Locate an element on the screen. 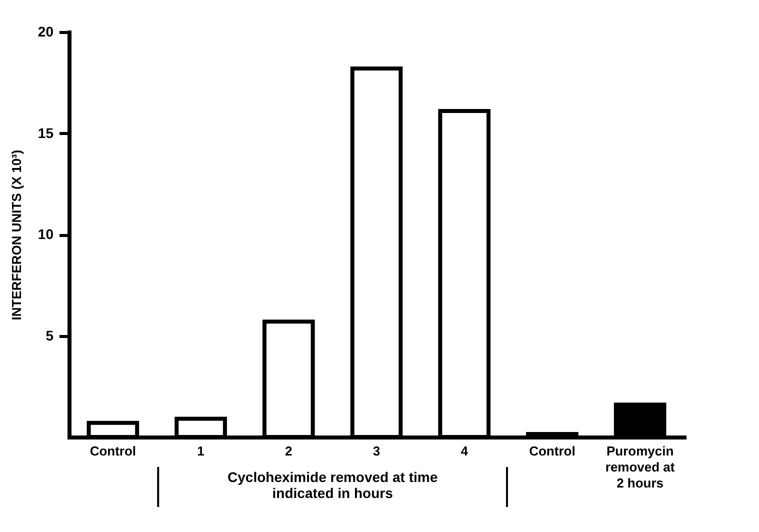 The image size is (759, 532). y-tick-label: 10 is located at coordinates (46, 234).